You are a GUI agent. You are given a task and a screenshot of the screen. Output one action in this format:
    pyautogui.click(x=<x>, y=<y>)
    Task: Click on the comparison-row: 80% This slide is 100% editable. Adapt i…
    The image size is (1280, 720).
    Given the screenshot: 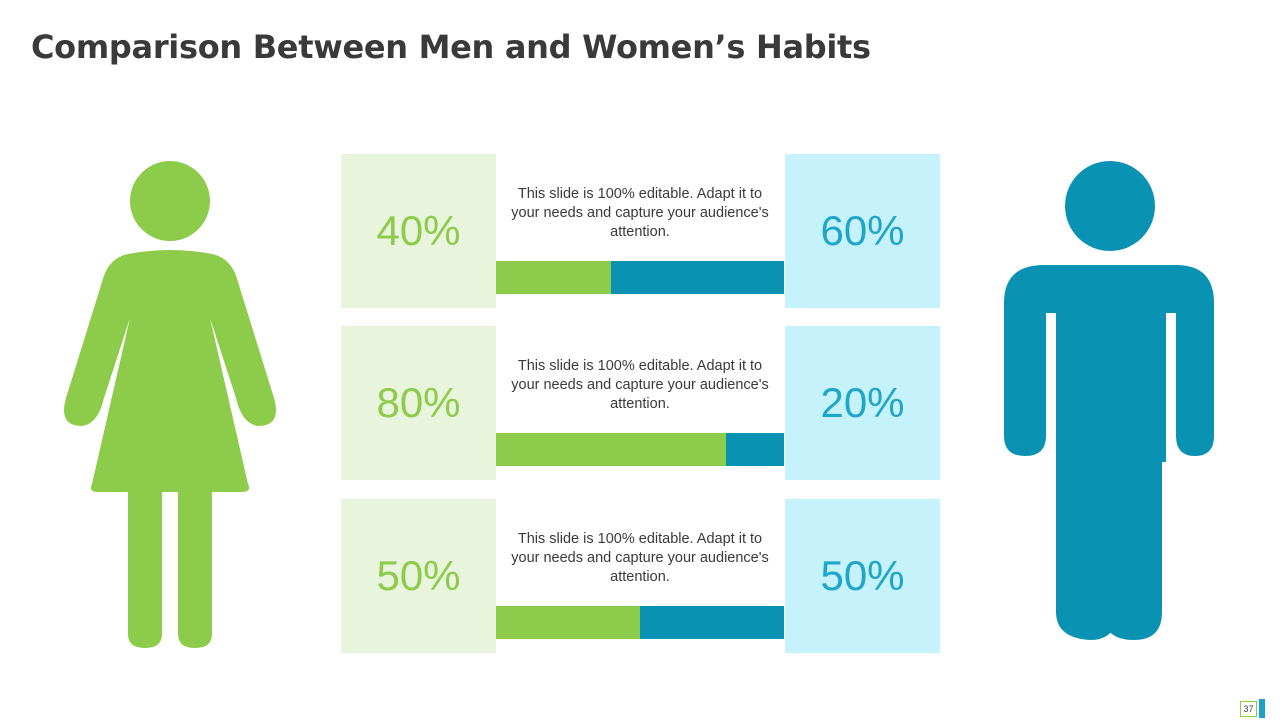 What is the action you would take?
    pyautogui.click(x=640, y=403)
    